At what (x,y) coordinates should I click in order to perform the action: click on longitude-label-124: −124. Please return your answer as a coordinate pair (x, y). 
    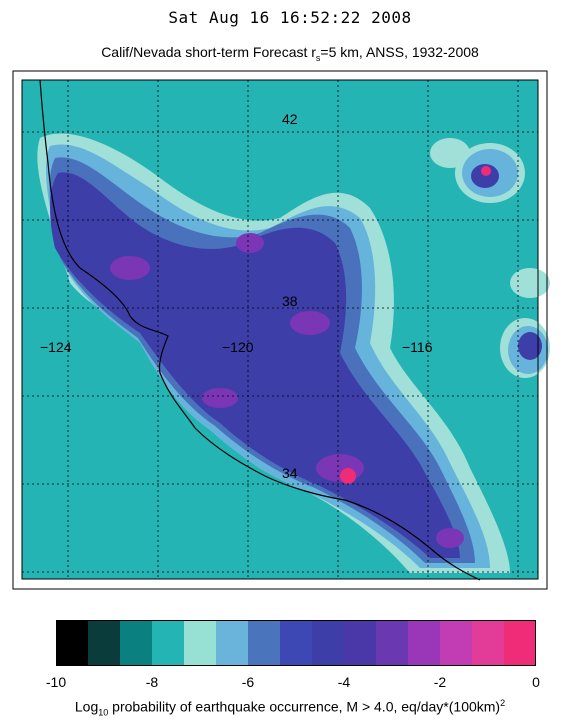
    Looking at the image, I should click on (56, 347).